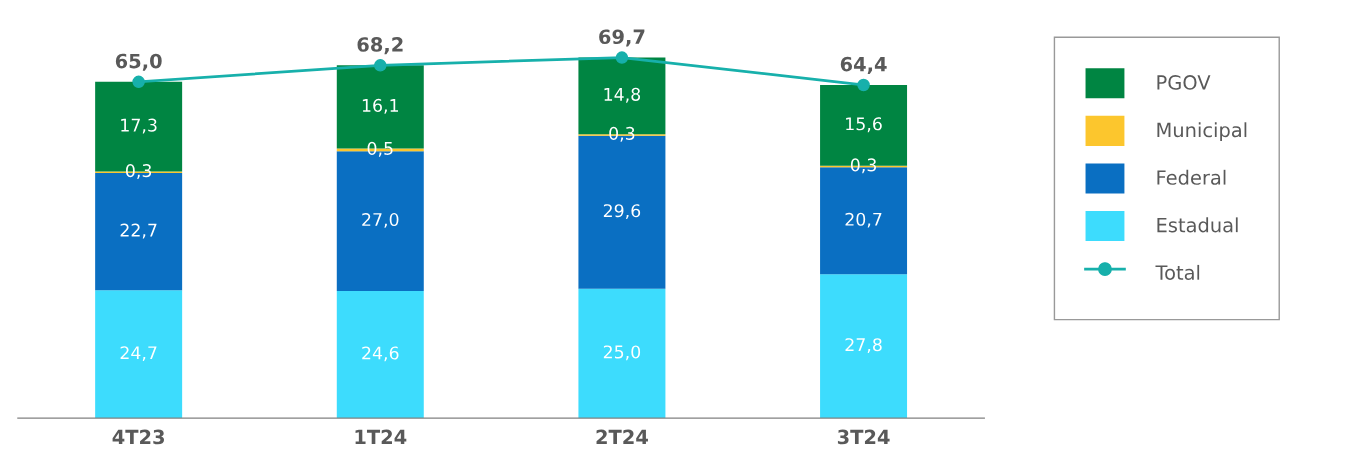 This screenshot has height=458, width=1371. What do you see at coordinates (622, 38) in the screenshot?
I see `data-label: 69,7` at bounding box center [622, 38].